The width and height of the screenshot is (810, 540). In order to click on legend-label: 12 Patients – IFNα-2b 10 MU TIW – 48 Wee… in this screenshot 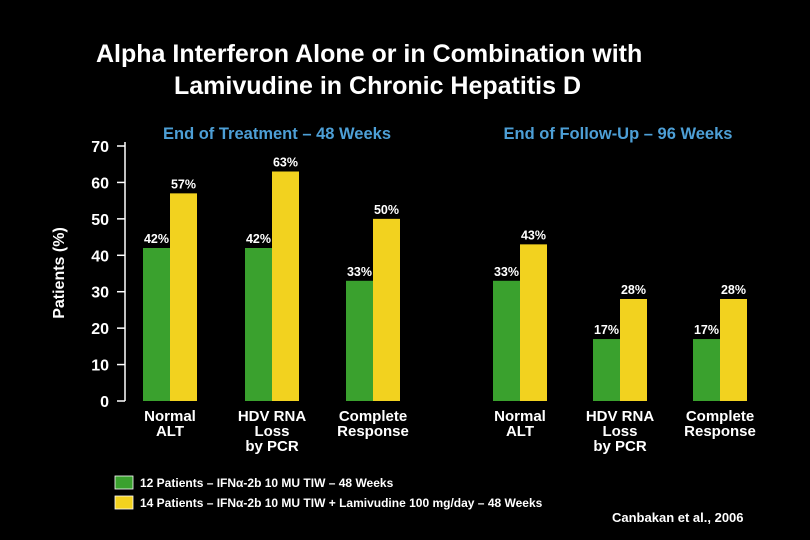, I will do `click(267, 483)`.